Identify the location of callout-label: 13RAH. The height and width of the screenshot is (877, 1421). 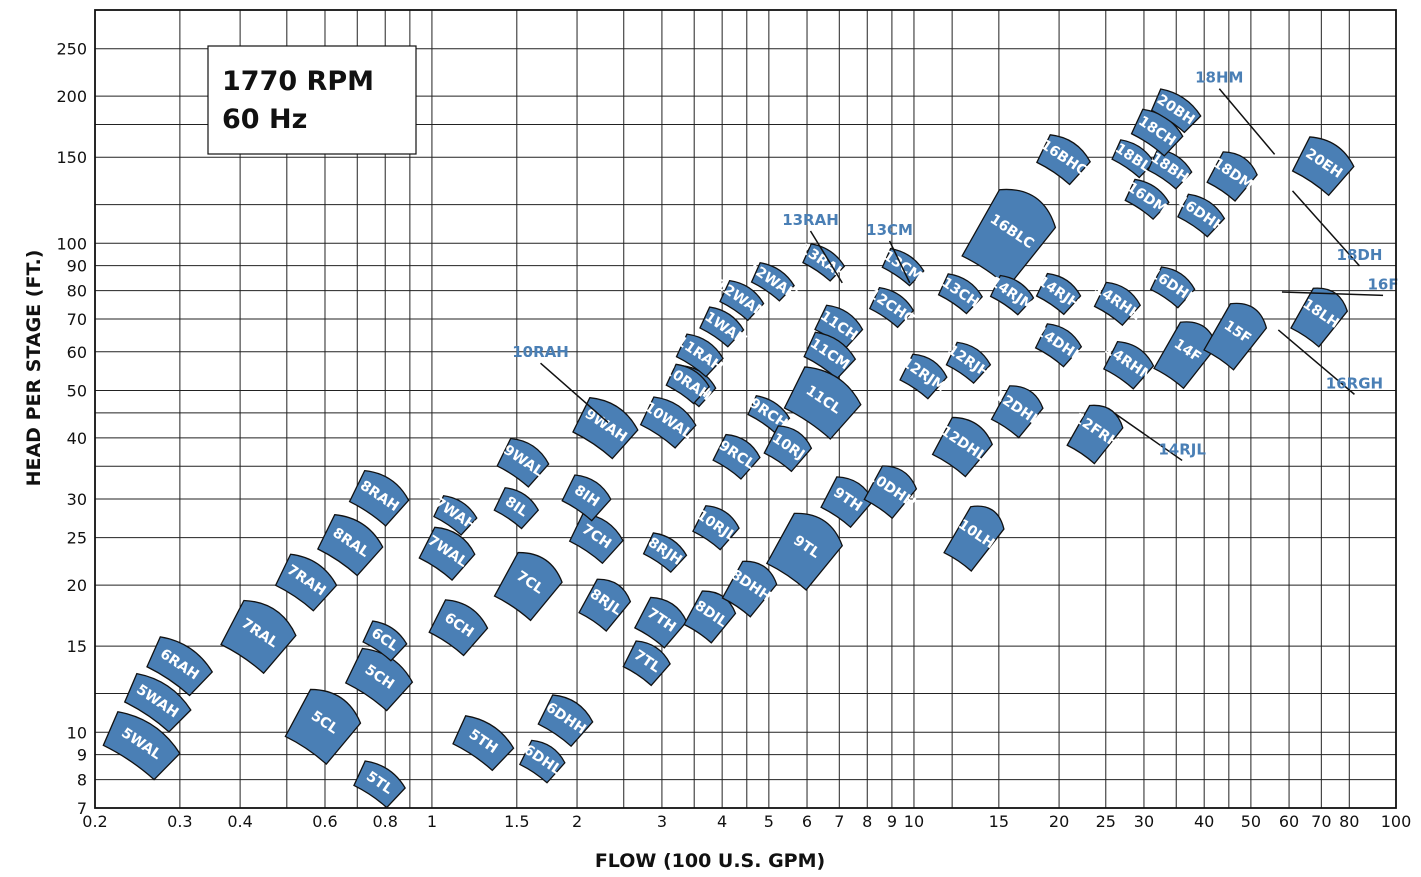
(810, 220).